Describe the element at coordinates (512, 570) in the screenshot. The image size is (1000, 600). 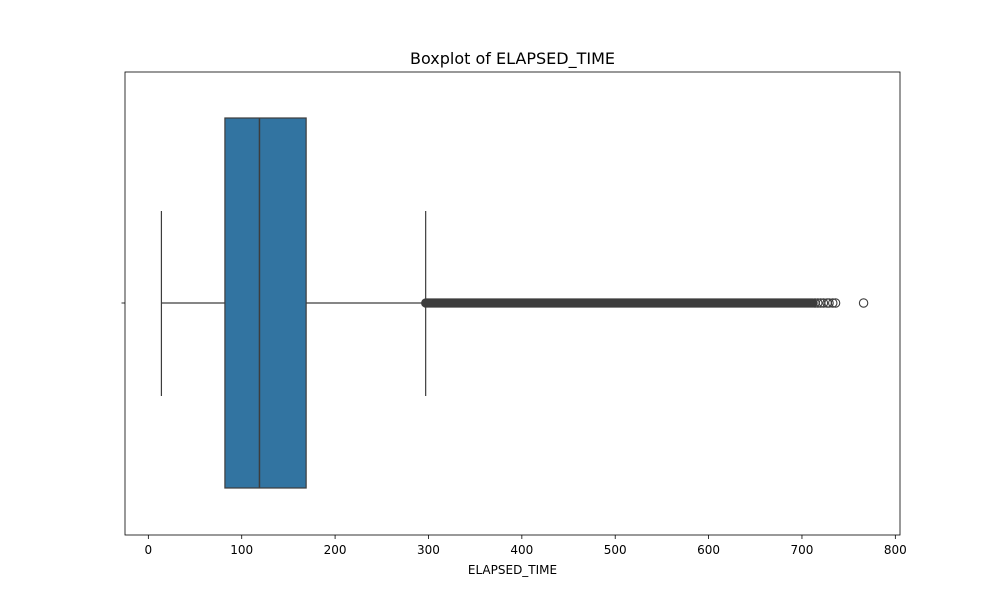
I see `x-axis-label: ELAPSED_TIME` at that location.